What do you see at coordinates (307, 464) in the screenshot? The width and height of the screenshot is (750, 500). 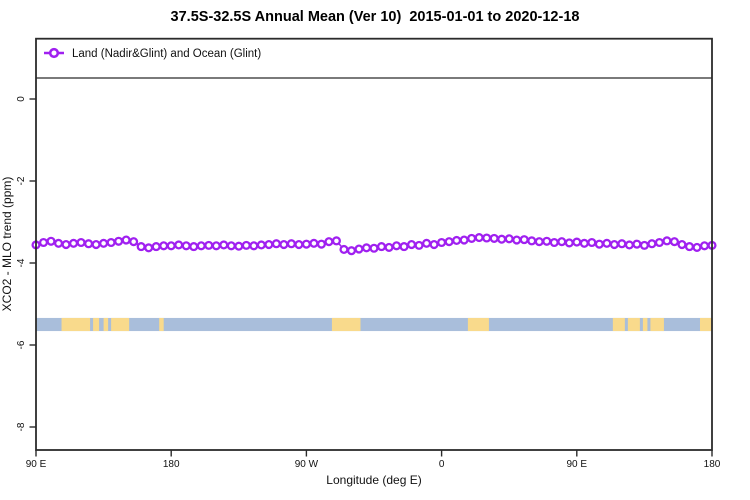 I see `x-tick-label: 90 W` at bounding box center [307, 464].